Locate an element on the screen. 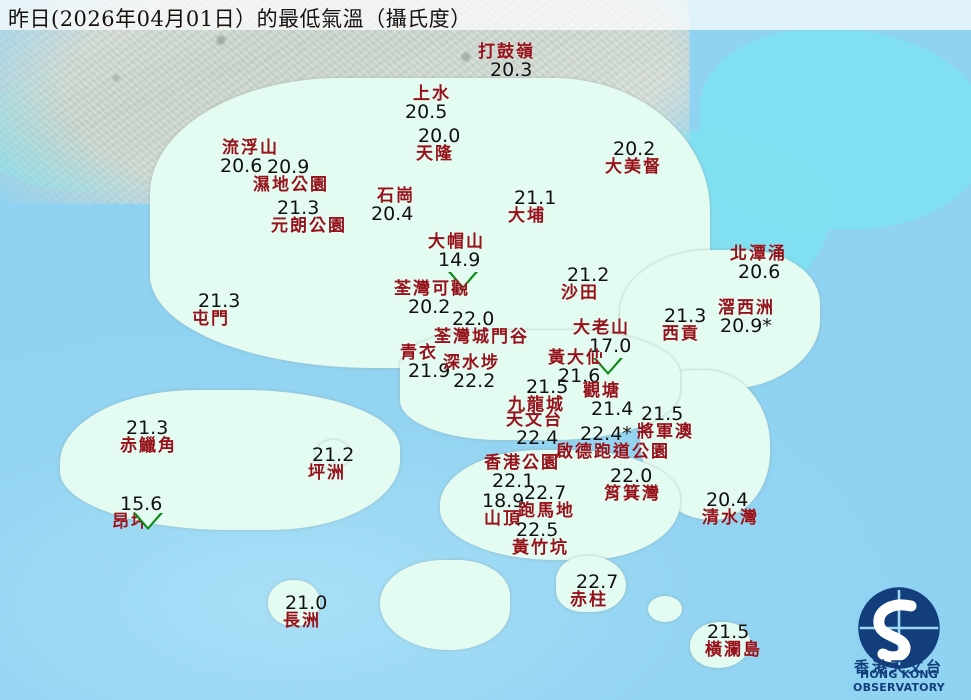 This screenshot has height=700, width=971. station-wetland-park: 20.9 濕地公園 is located at coordinates (291, 176).